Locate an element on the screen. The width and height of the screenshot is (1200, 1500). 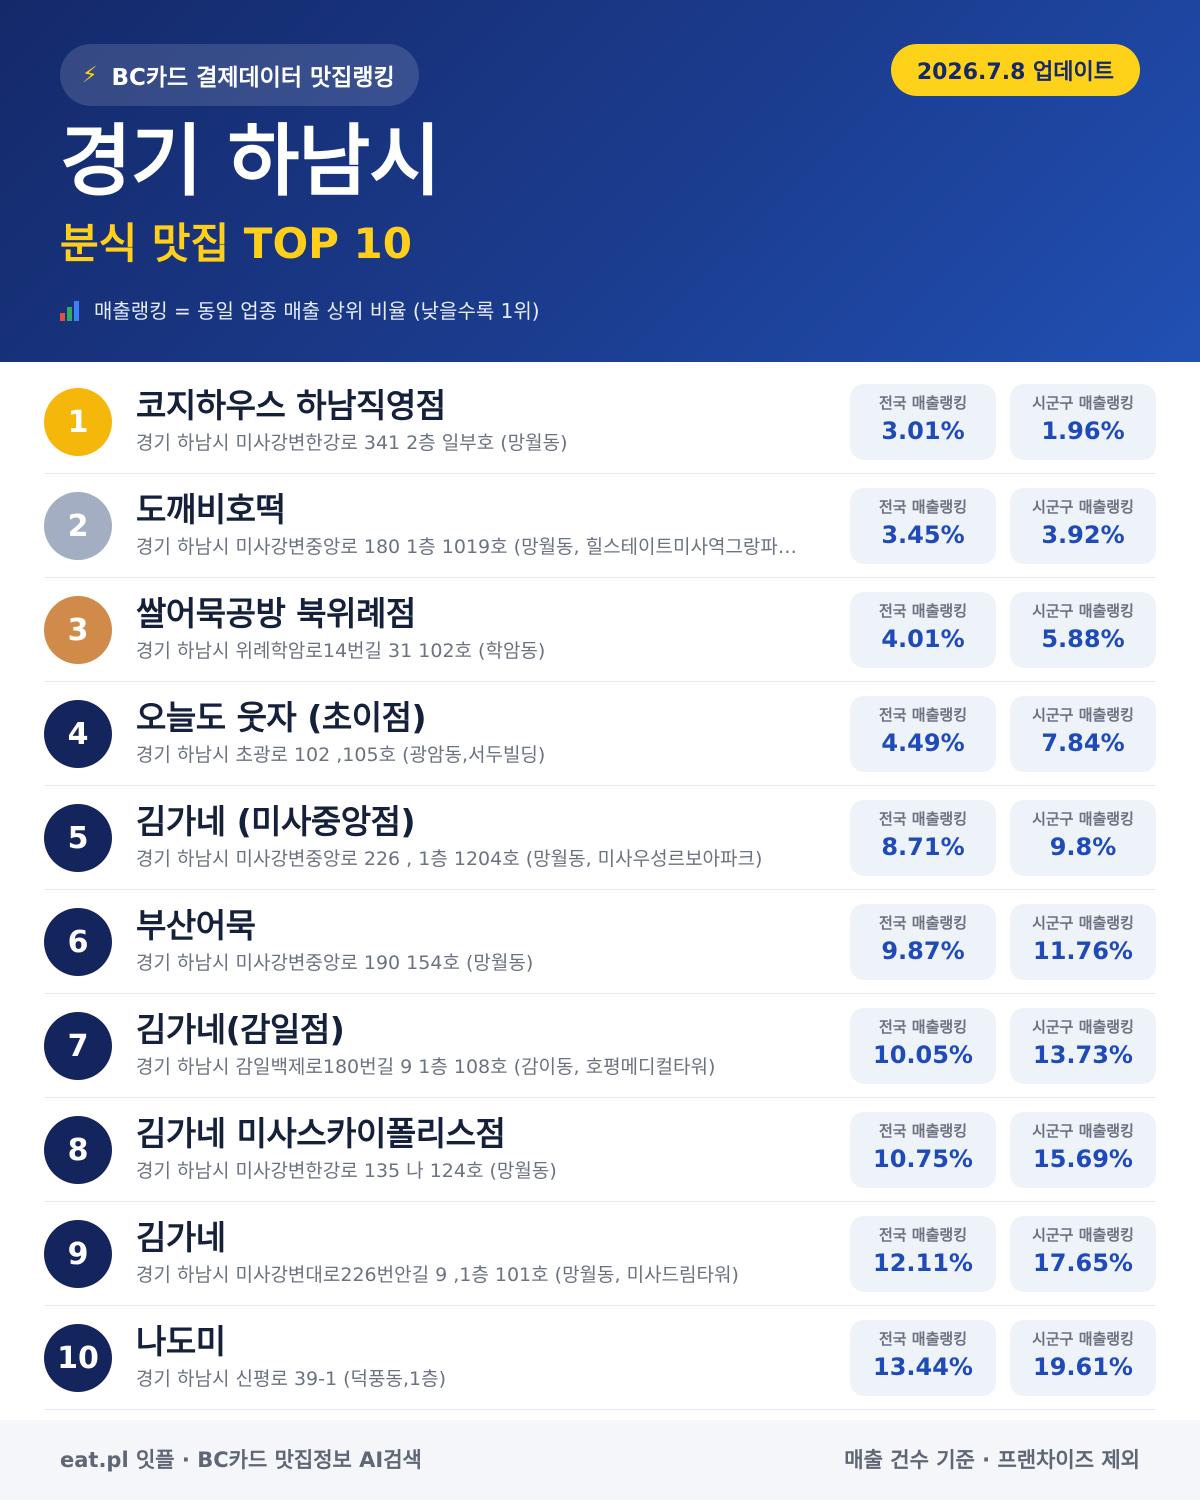
national-ranking-value: 4.49% is located at coordinates (923, 743).